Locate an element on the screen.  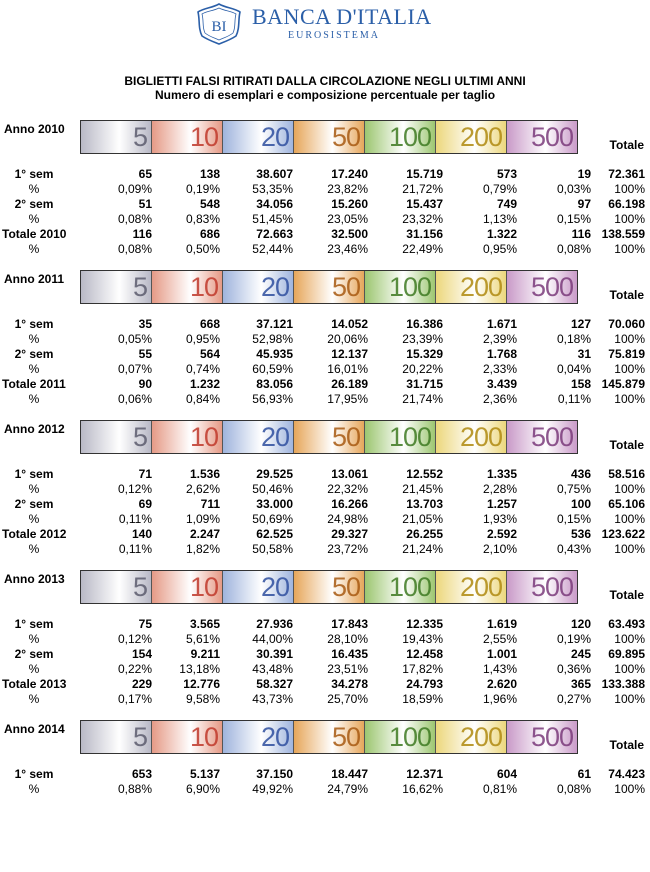
banknote-denomination: 5 is located at coordinates (140, 737).